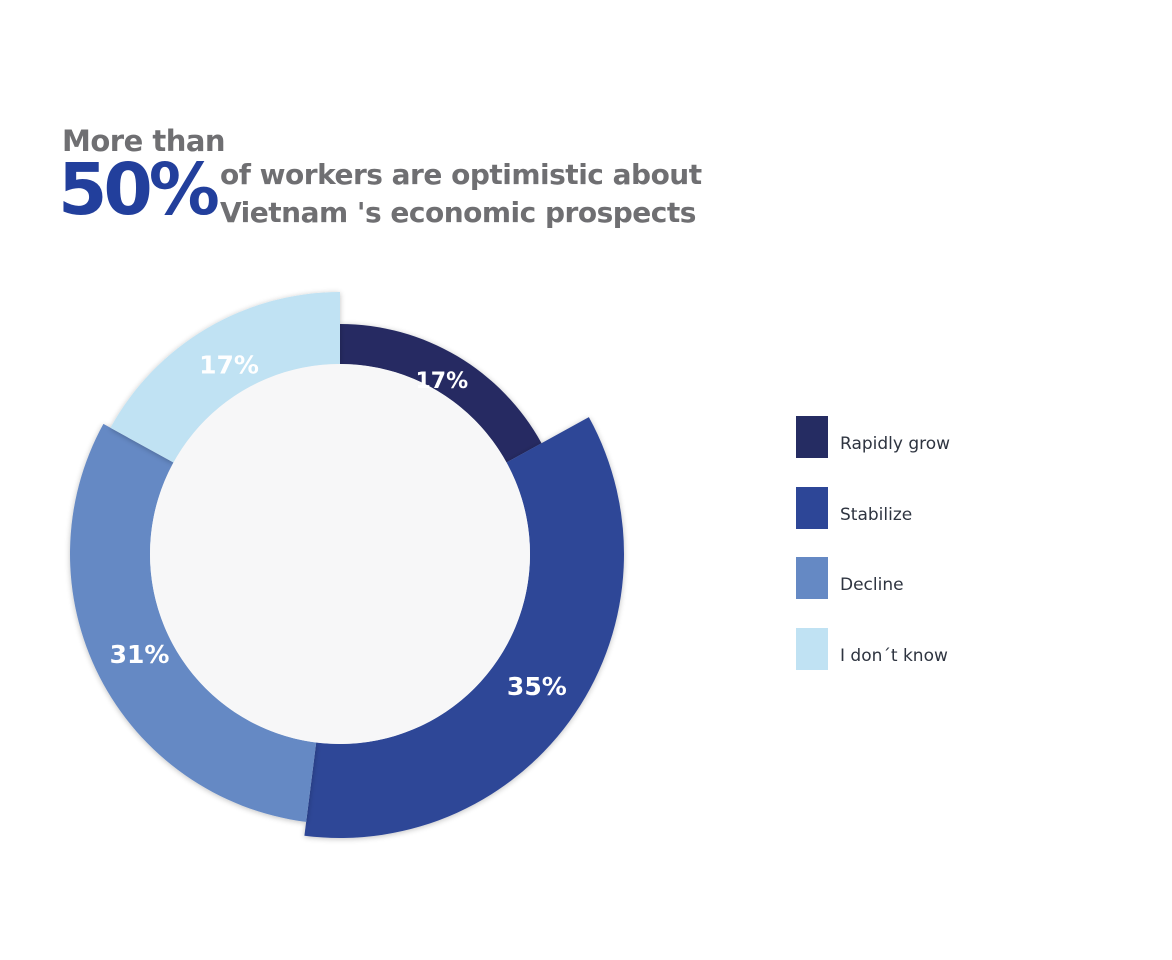 This screenshot has width=1172, height=960. I want to click on legend-swatch-decline, so click(812, 578).